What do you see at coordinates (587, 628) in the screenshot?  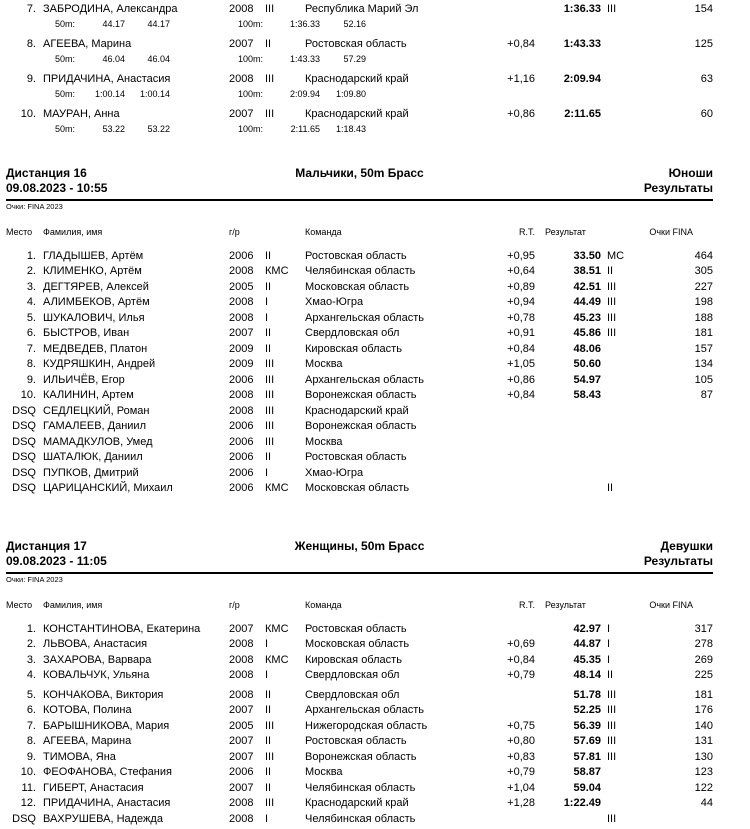 I see `result-time: 42.97` at bounding box center [587, 628].